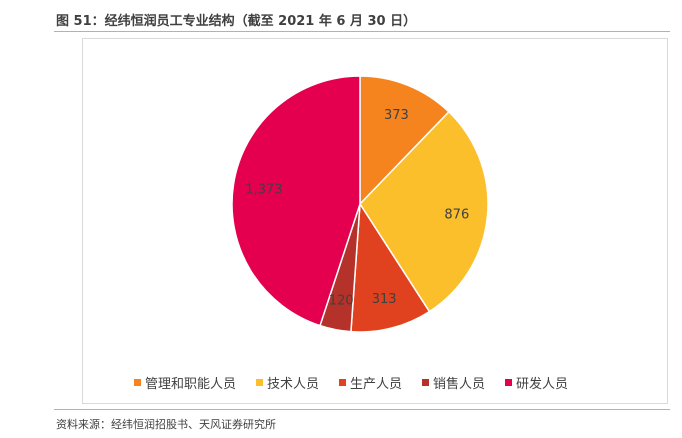 Image resolution: width=682 pixels, height=438 pixels. Describe the element at coordinates (236, 21) in the screenshot. I see `figure-title: 图 51：经纬恒润员工专业结构（截至 2021 年 6 月 30 日）` at that location.